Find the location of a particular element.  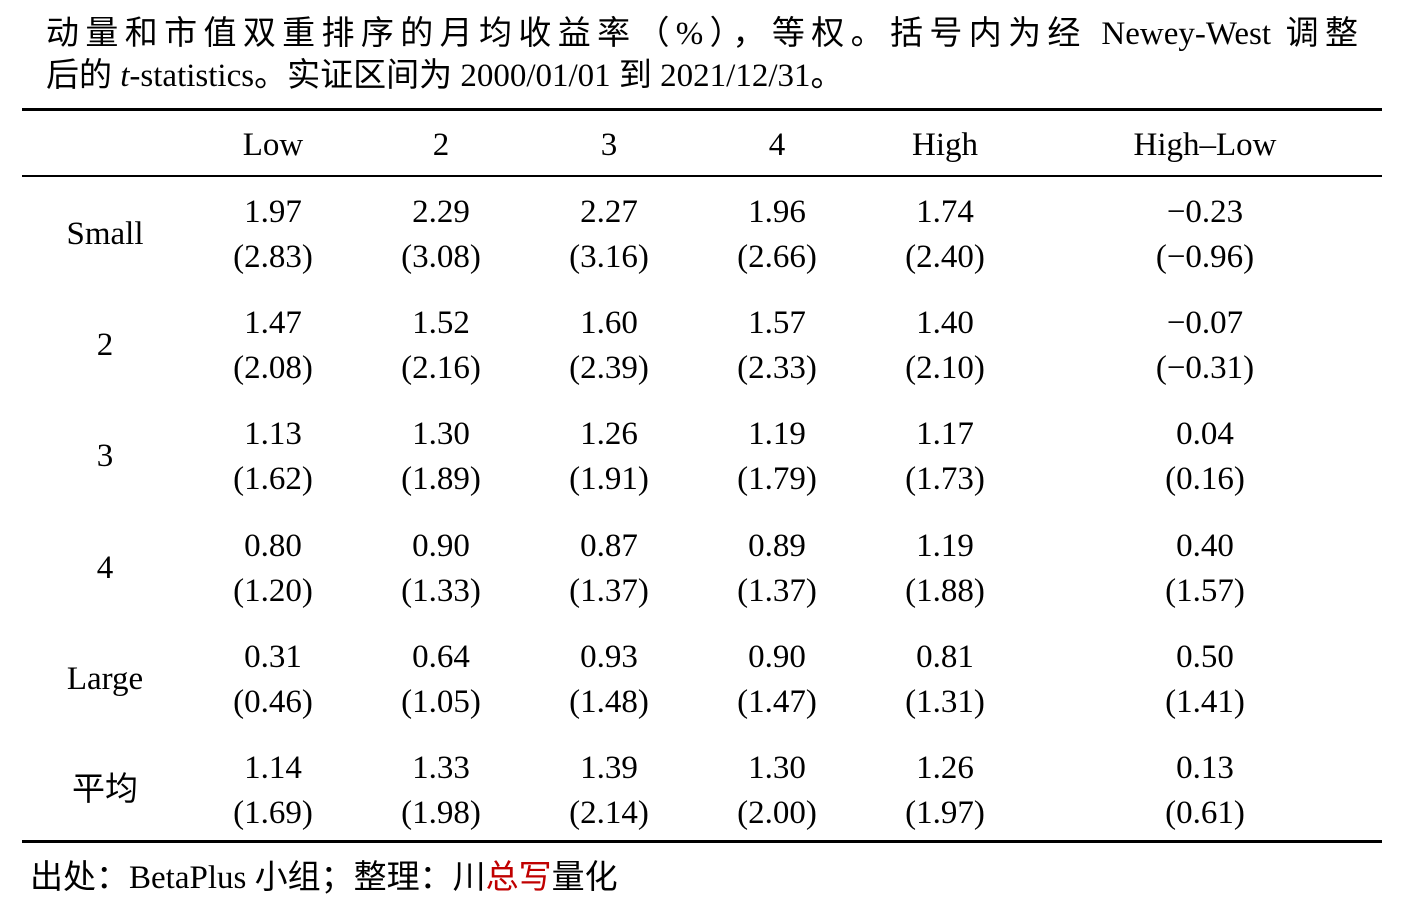

row-label: Small is located at coordinates (105, 234).